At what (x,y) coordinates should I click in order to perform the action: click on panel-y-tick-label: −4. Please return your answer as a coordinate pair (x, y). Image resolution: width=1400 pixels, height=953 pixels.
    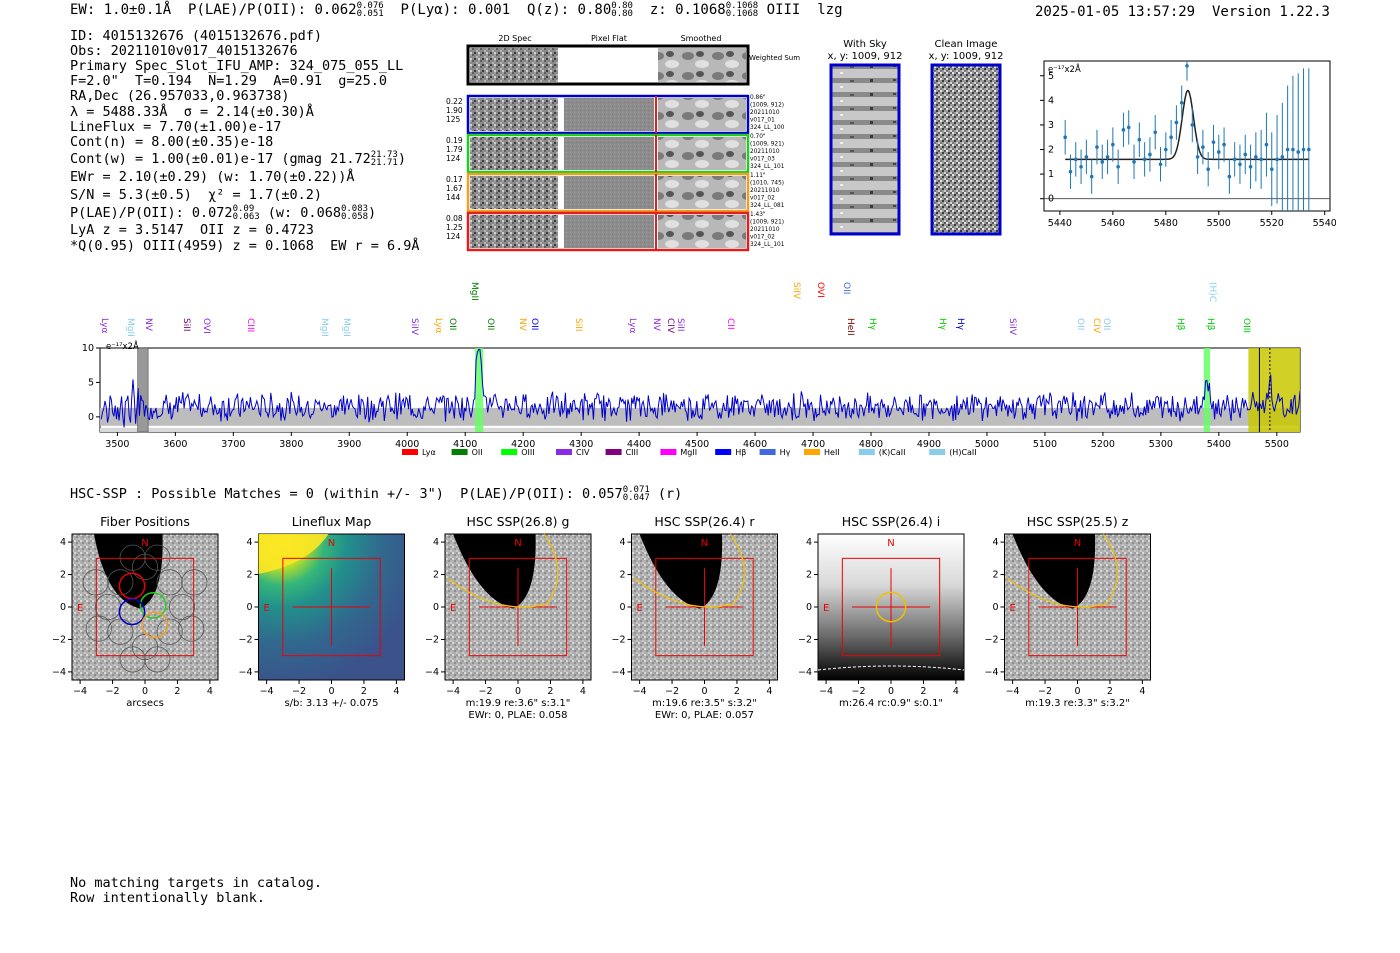
    Looking at the image, I should click on (805, 672).